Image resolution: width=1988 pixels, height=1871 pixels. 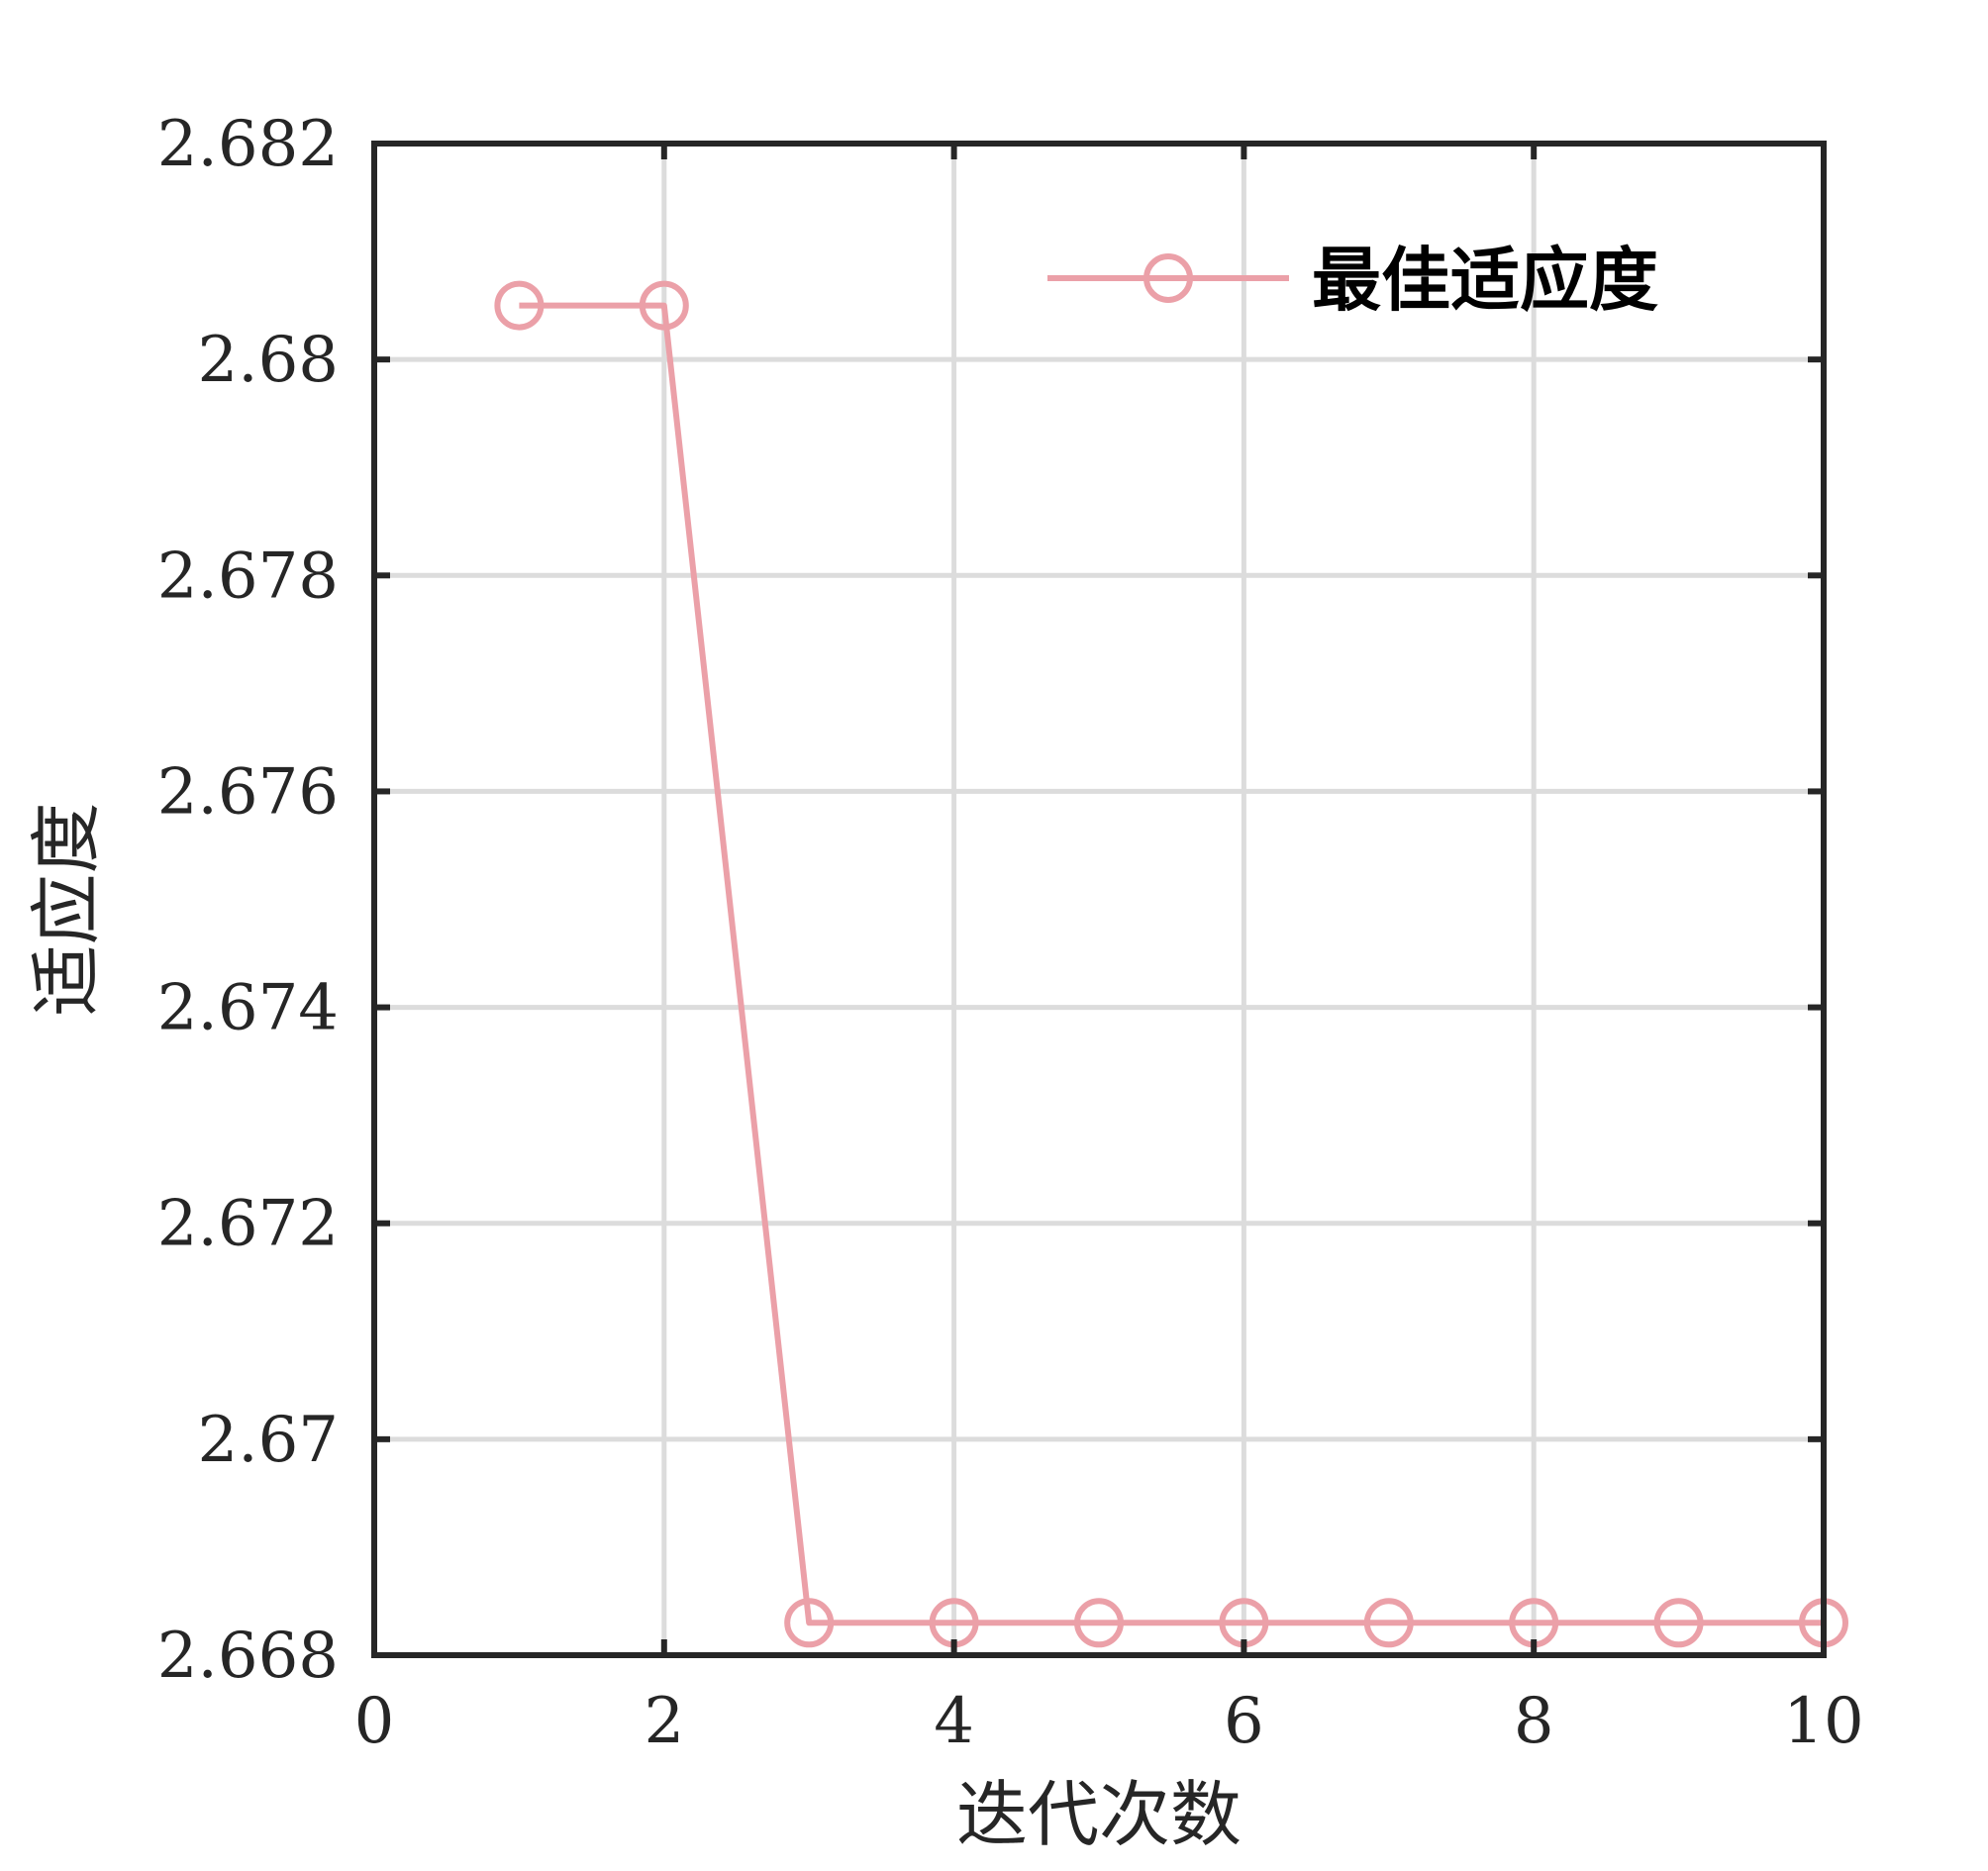 What do you see at coordinates (1244, 1721) in the screenshot?
I see `x-tick-label: 6` at bounding box center [1244, 1721].